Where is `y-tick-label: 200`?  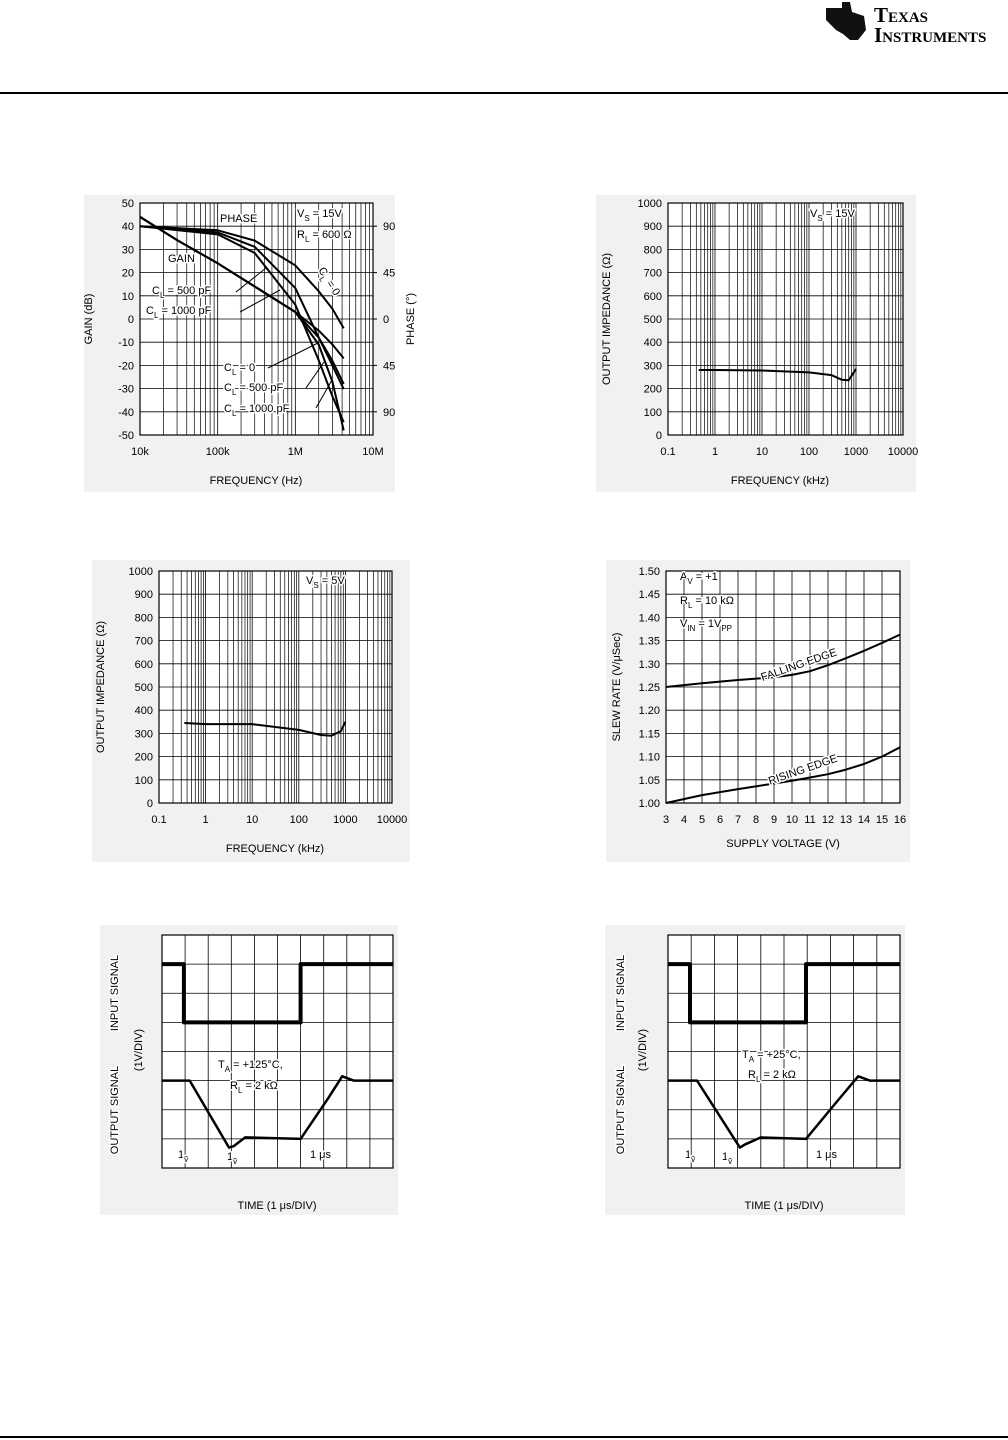 y-tick-label: 200 is located at coordinates (144, 758).